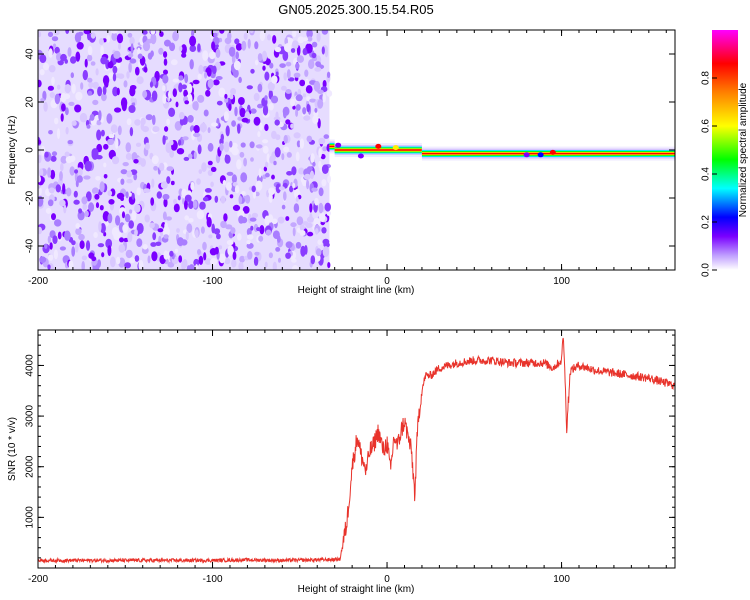 The width and height of the screenshot is (750, 600). What do you see at coordinates (709, 174) in the screenshot?
I see `colorbar-ticks: 0.0 0.2 0.4 0.6 0.8` at bounding box center [709, 174].